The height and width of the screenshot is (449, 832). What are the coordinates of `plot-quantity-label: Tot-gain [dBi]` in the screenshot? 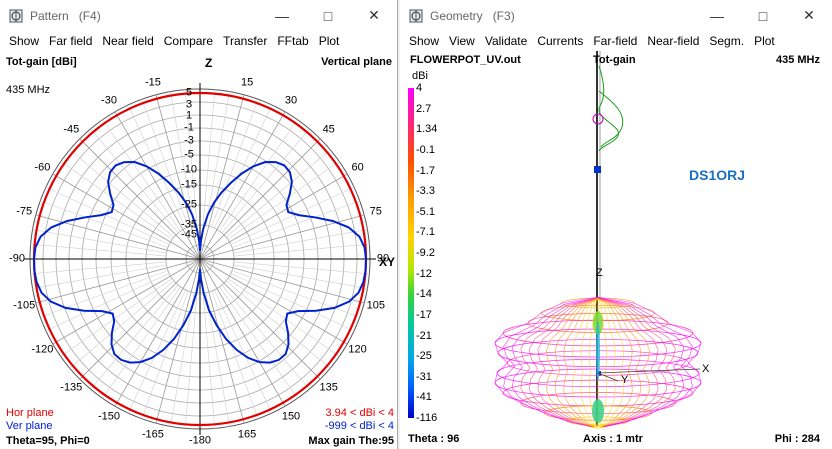 It's located at (41, 62).